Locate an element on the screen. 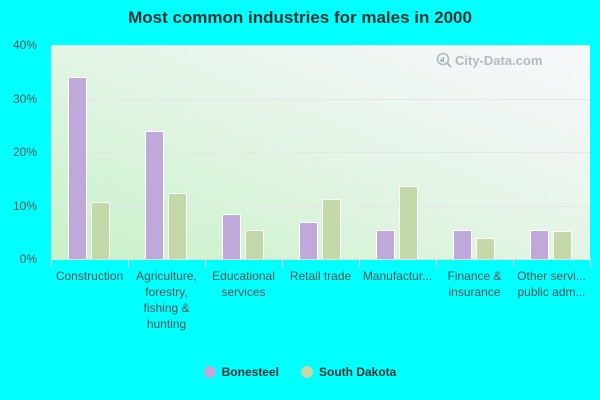  watermark-text: City-Data.com is located at coordinates (499, 60).